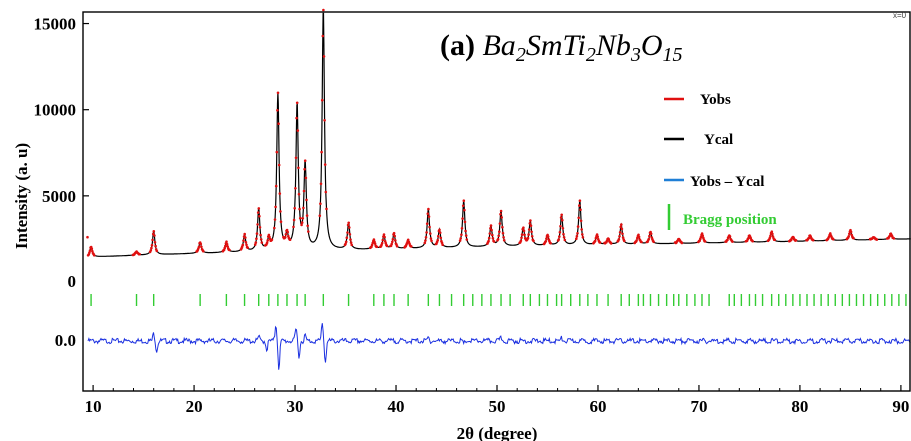 The height and width of the screenshot is (441, 911). What do you see at coordinates (900, 15) in the screenshot?
I see `corner-label: x=0` at bounding box center [900, 15].